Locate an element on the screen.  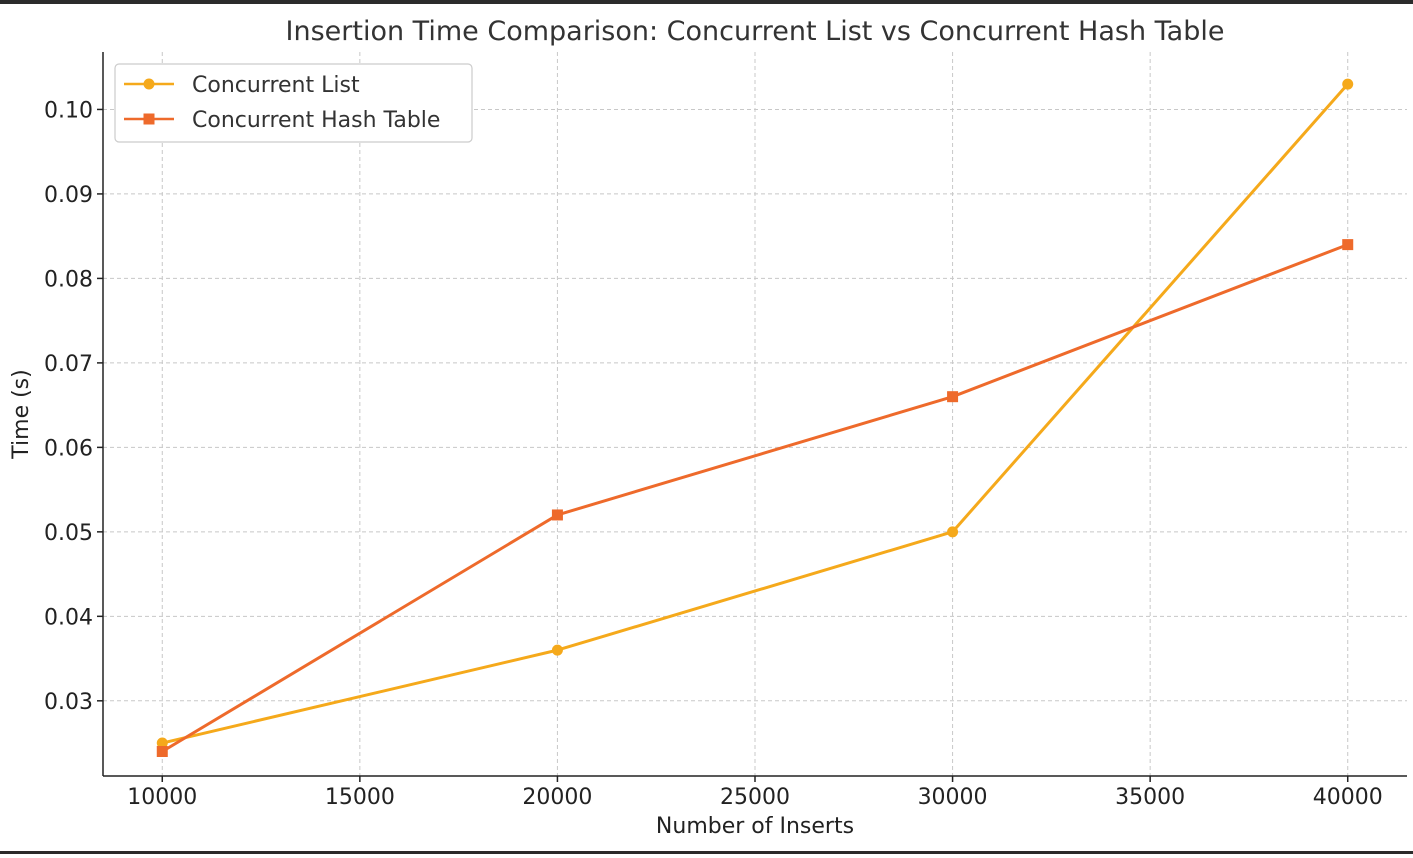
y-tick-label: 0.10 is located at coordinates (68, 110).